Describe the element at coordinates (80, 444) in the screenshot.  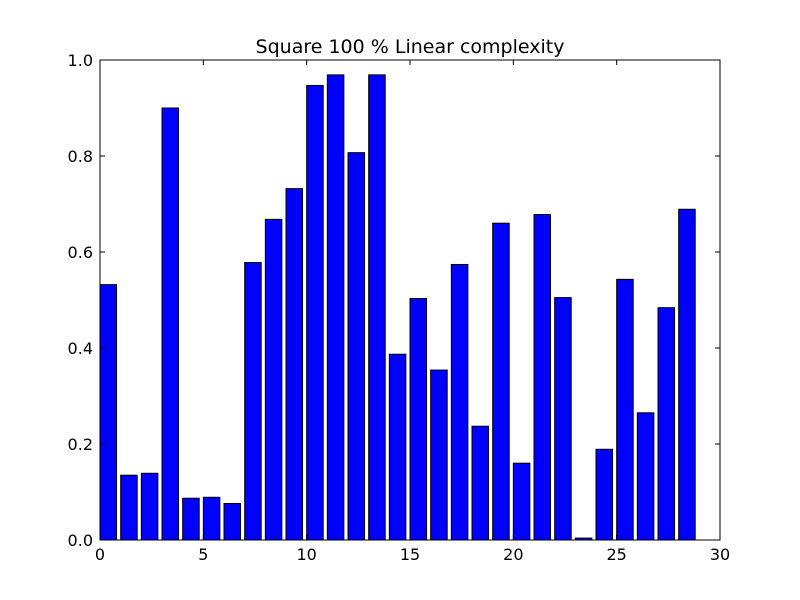
I see `y-tick-label-1: 0.2` at that location.